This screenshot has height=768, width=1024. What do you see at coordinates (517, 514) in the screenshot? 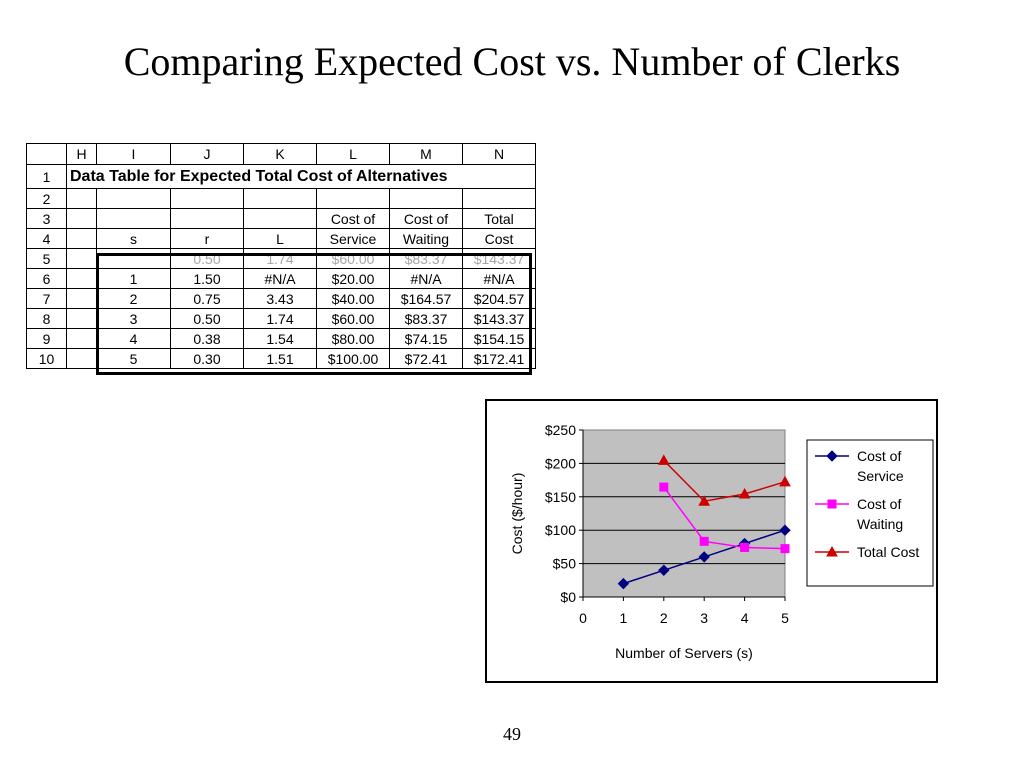
I see `y-axis-title: Cost ($/hour)` at bounding box center [517, 514].